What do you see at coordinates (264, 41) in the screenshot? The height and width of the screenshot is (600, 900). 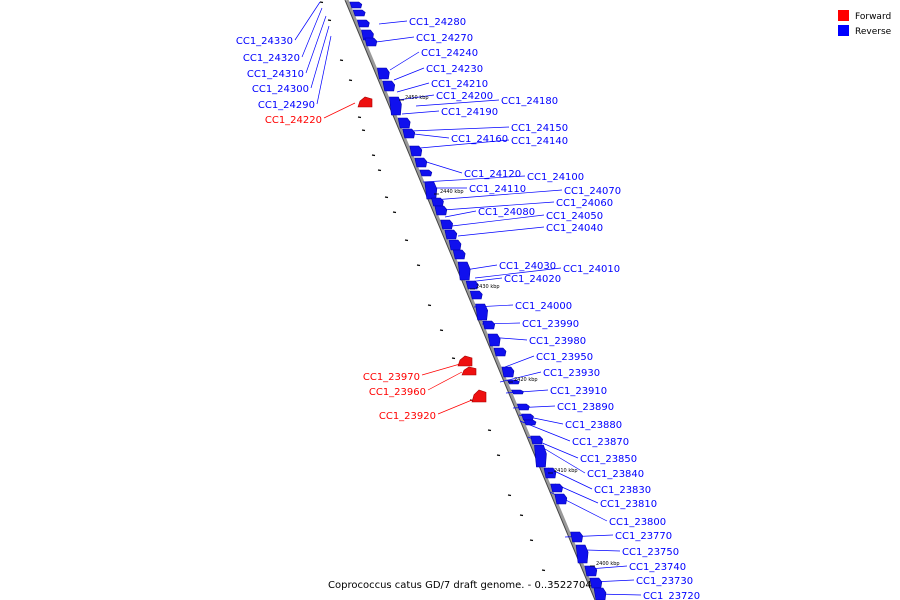 I see `reverse-gene-label: CC1_24330` at bounding box center [264, 41].